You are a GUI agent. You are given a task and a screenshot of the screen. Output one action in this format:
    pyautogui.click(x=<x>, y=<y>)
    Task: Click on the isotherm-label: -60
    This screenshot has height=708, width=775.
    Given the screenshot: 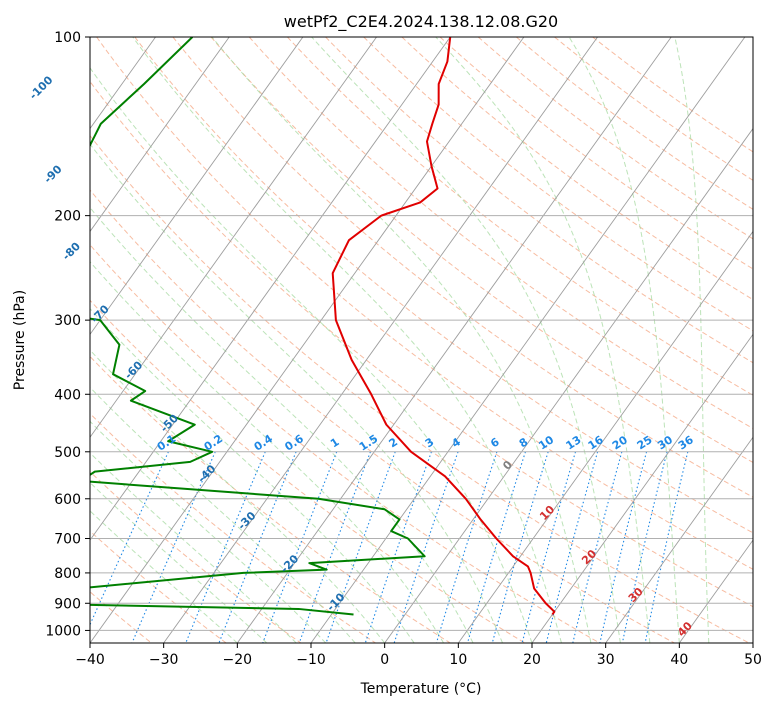 What is the action you would take?
    pyautogui.click(x=133, y=369)
    